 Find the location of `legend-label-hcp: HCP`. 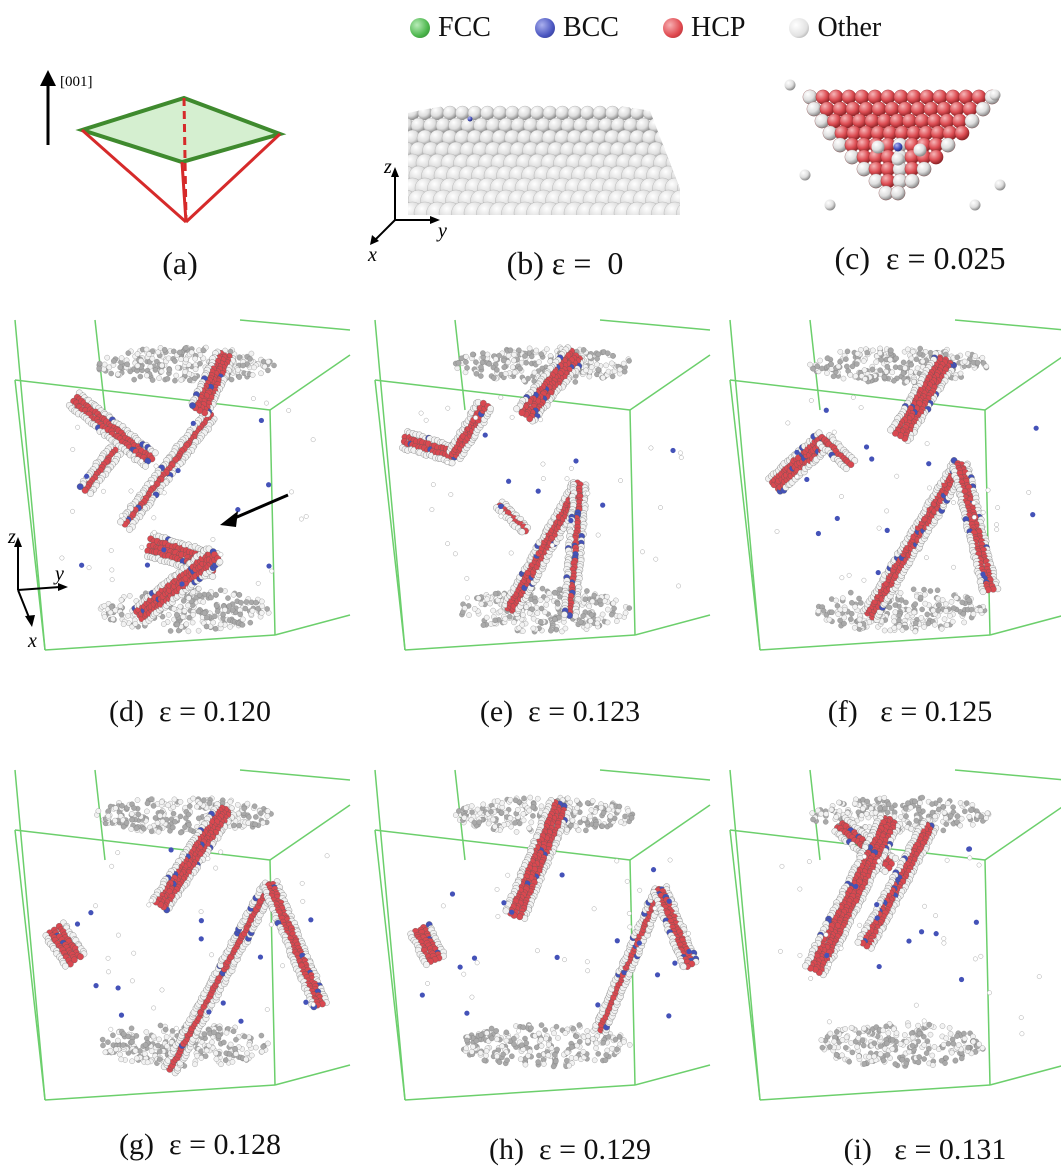

legend-label-hcp: HCP is located at coordinates (718, 27).